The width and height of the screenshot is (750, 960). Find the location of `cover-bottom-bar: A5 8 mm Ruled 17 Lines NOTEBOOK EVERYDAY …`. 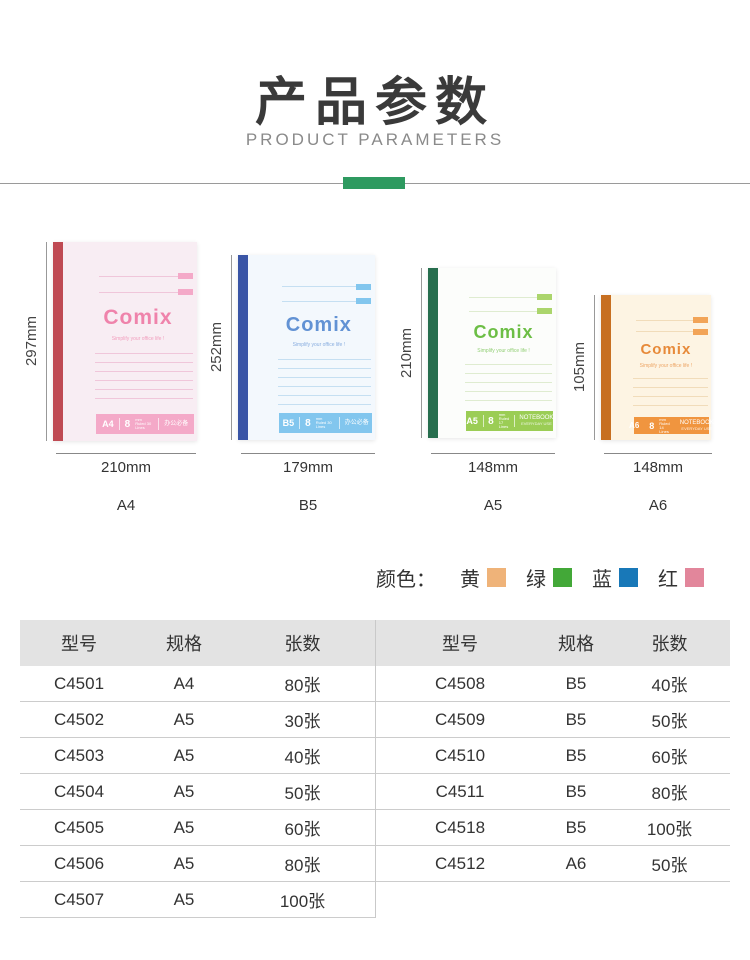

cover-bottom-bar: A5 8 mm Ruled 17 Lines NOTEBOOK EVERYDAY … is located at coordinates (510, 421).